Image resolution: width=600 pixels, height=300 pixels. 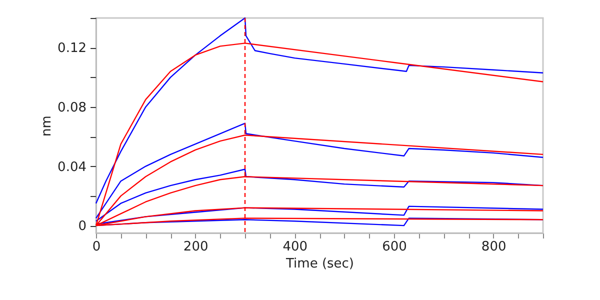 What do you see at coordinates (82, 226) in the screenshot?
I see `y-tick-label: 0` at bounding box center [82, 226].